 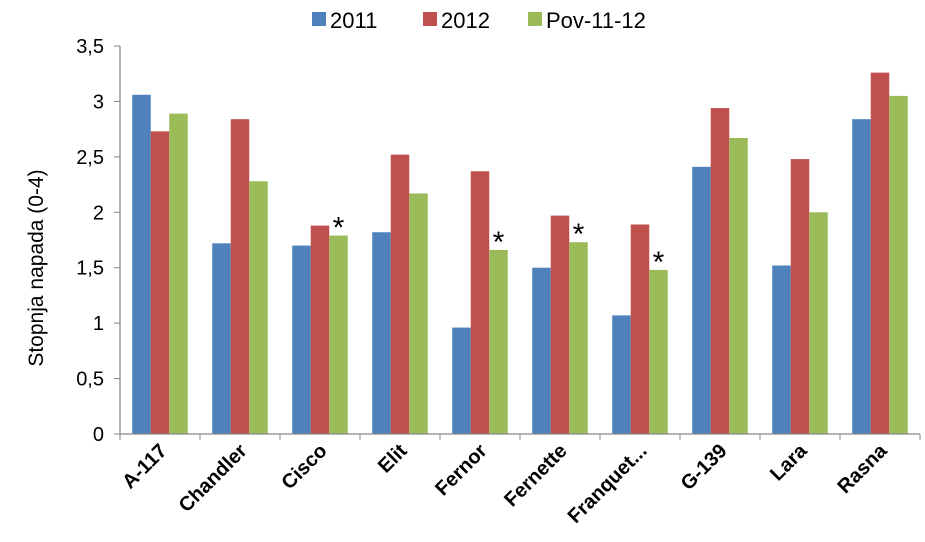 I want to click on x-tick-label: Chandler, so click(x=213, y=478).